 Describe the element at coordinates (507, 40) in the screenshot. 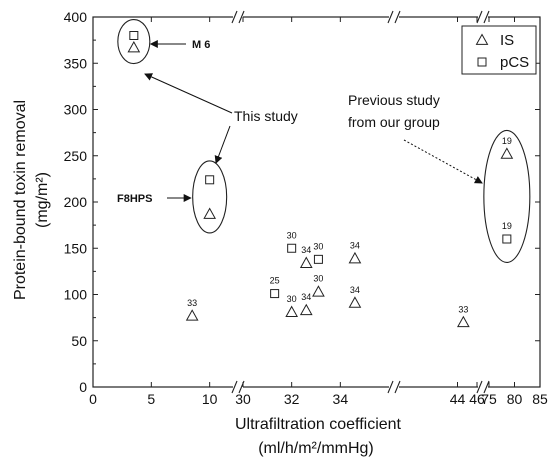

I see `legend-label-is: IS` at that location.